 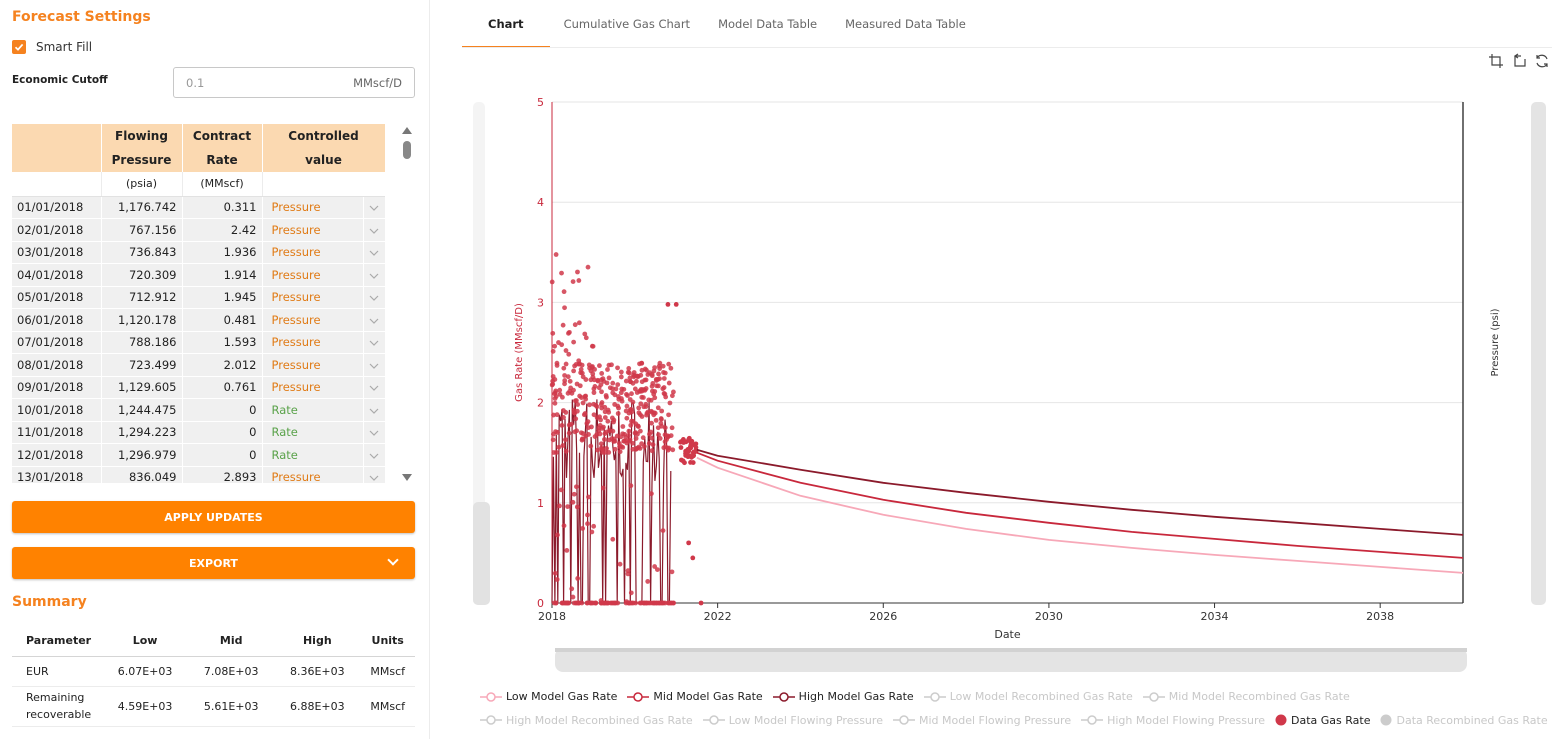 What do you see at coordinates (222, 252) in the screenshot?
I see `rate-cell: 1.936` at bounding box center [222, 252].